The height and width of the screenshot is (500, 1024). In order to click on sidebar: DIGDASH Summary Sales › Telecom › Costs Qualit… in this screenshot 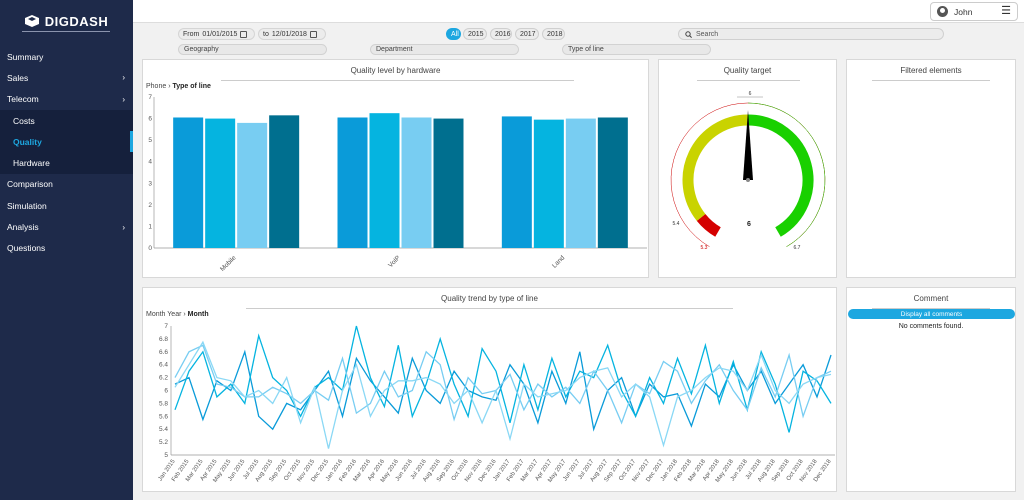, I will do `click(66, 250)`.